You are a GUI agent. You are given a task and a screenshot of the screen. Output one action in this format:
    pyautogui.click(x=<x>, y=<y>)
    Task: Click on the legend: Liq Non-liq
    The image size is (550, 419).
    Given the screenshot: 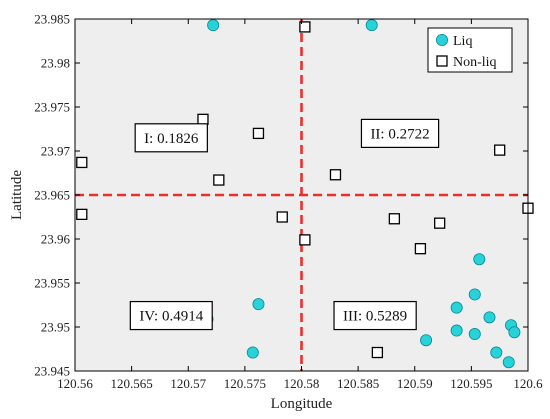 What is the action you would take?
    pyautogui.click(x=470, y=50)
    